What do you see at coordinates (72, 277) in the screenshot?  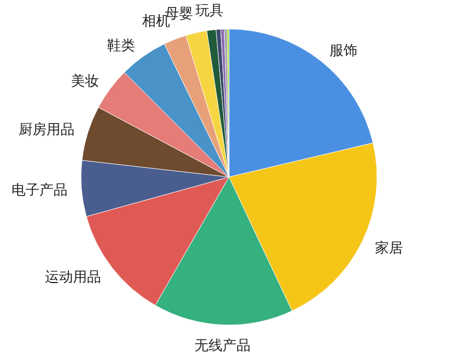 I see `slice-label: 运动用品` at bounding box center [72, 277].